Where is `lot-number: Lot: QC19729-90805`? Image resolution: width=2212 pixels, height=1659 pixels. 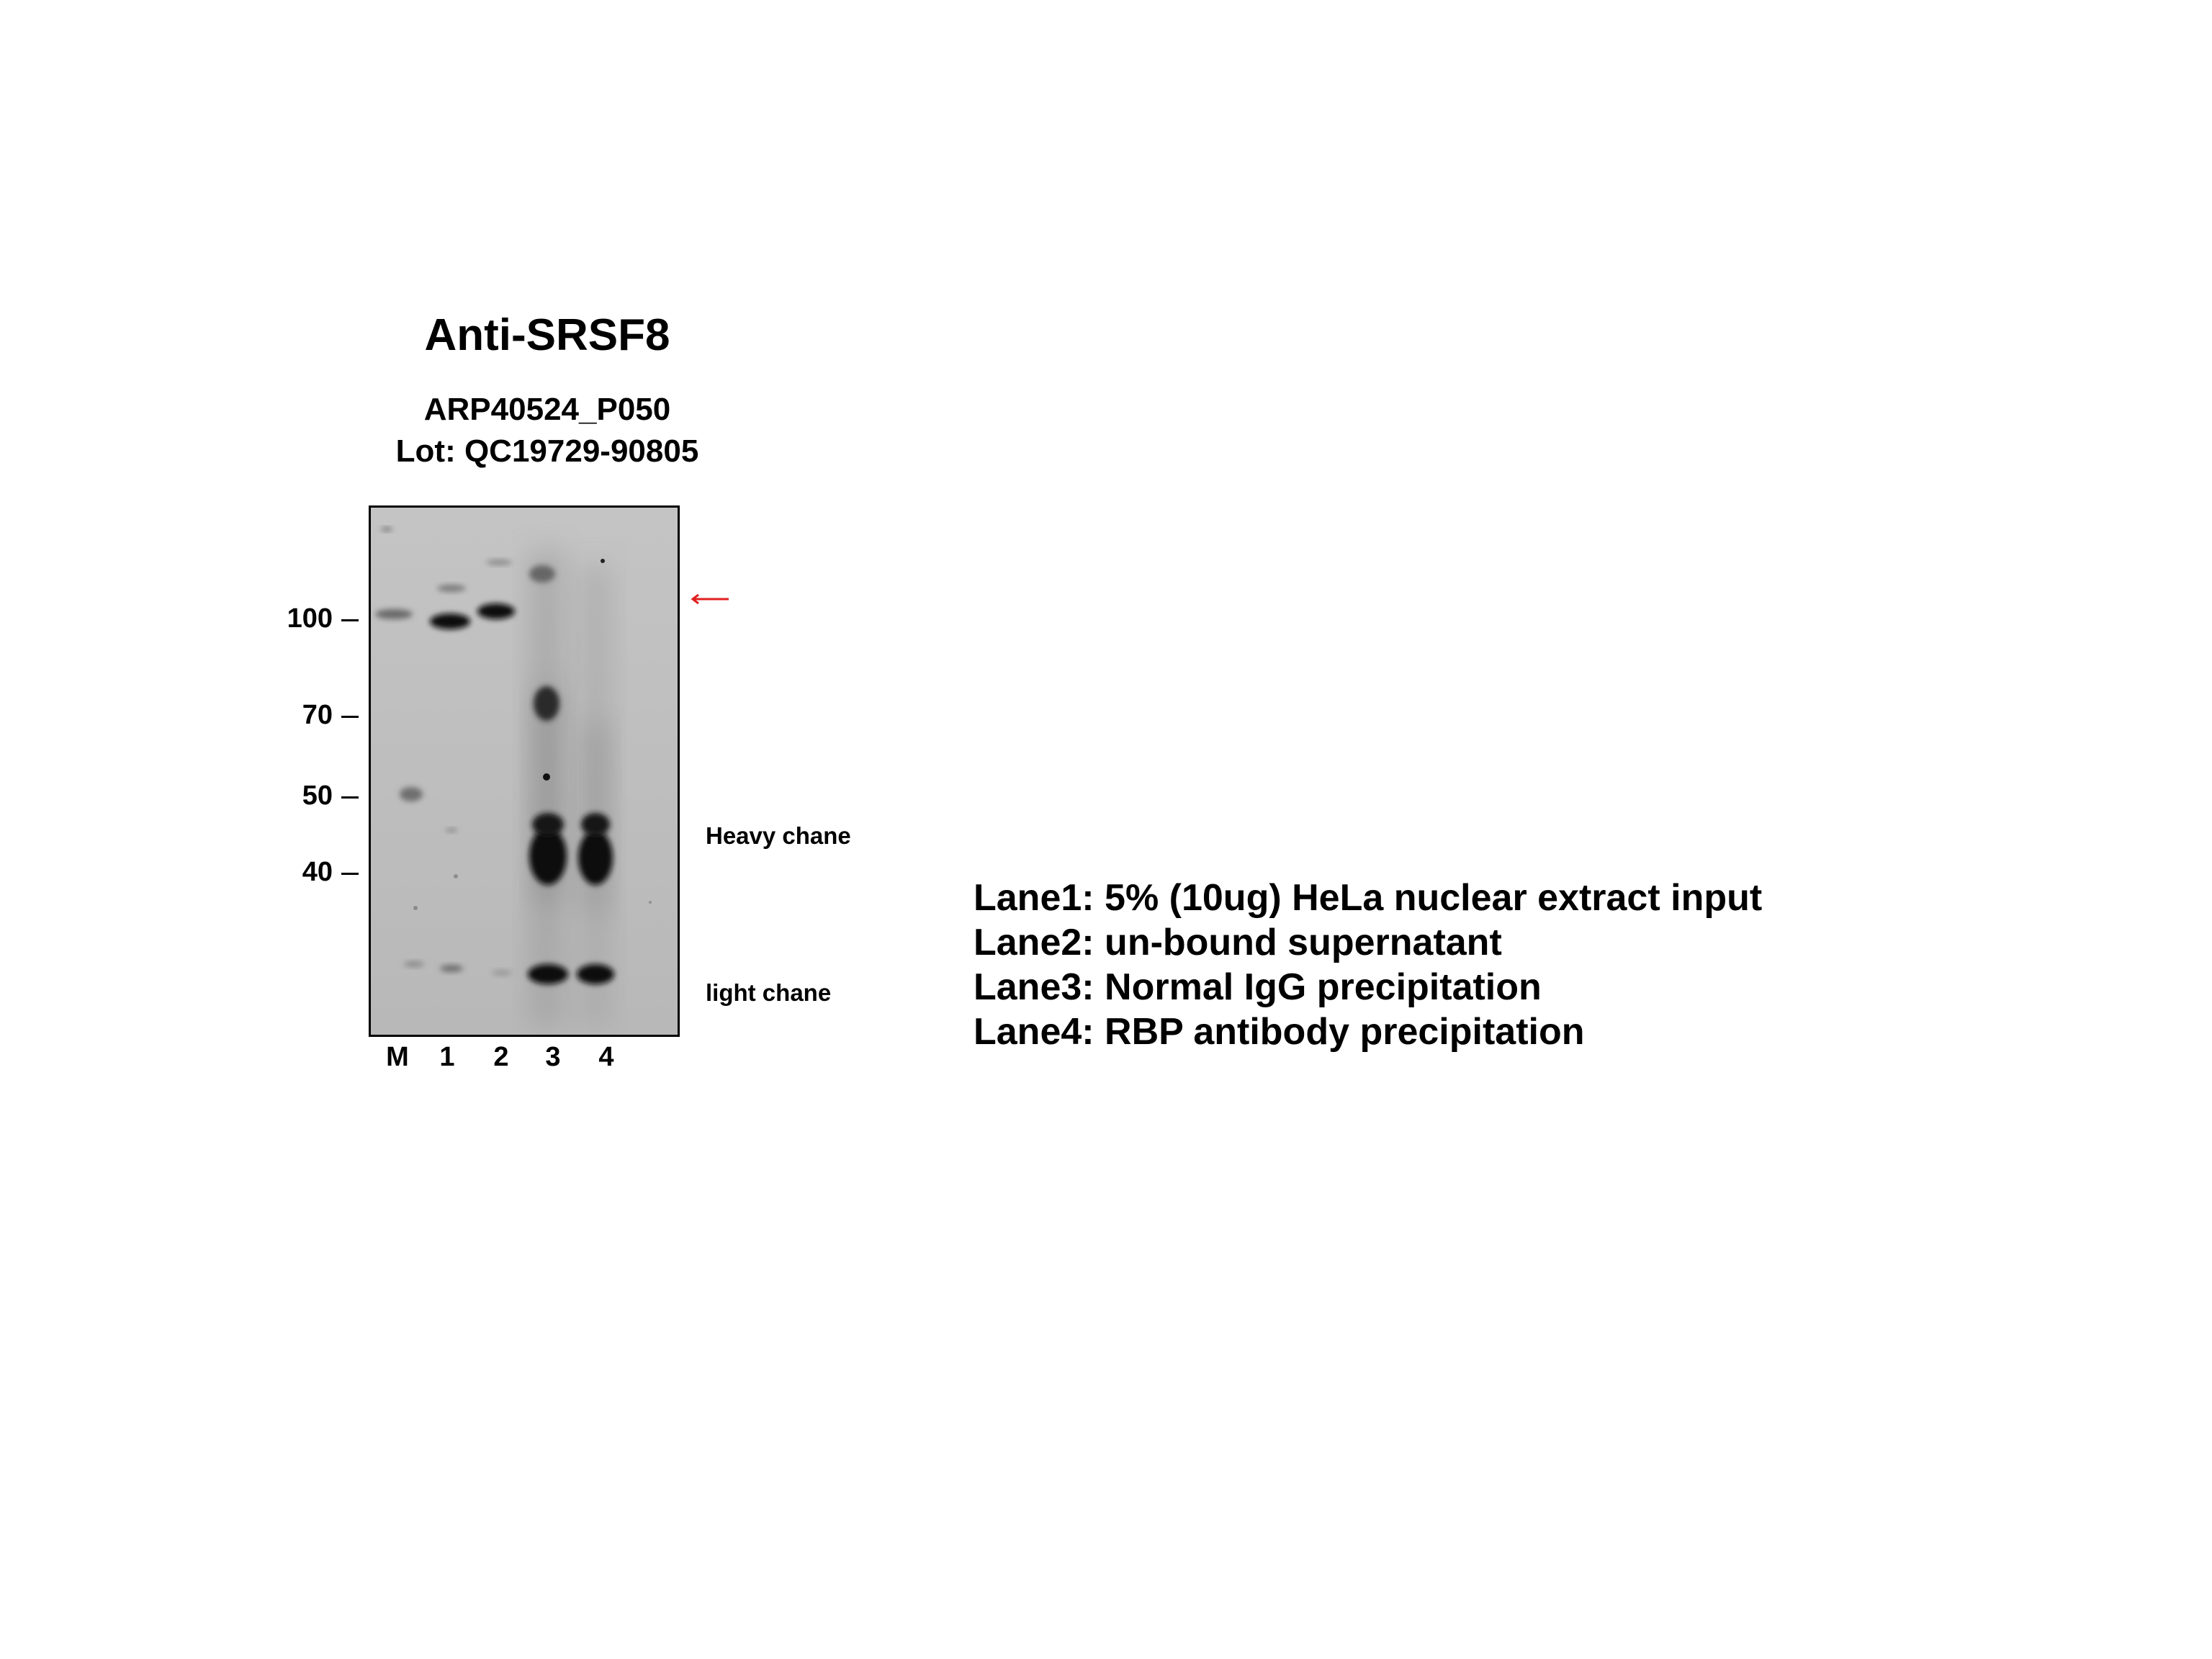
lot-number: Lot: QC19729-90805 is located at coordinates (547, 451).